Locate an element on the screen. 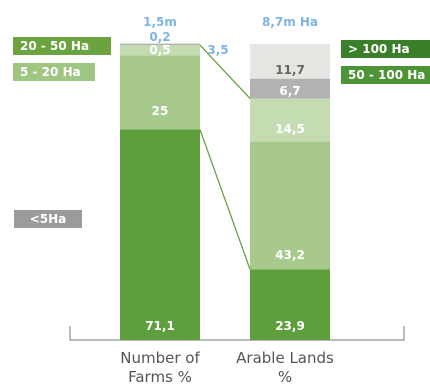 This screenshot has height=387, width=430. value-label-gt100-lands: 11,7 is located at coordinates (290, 70).